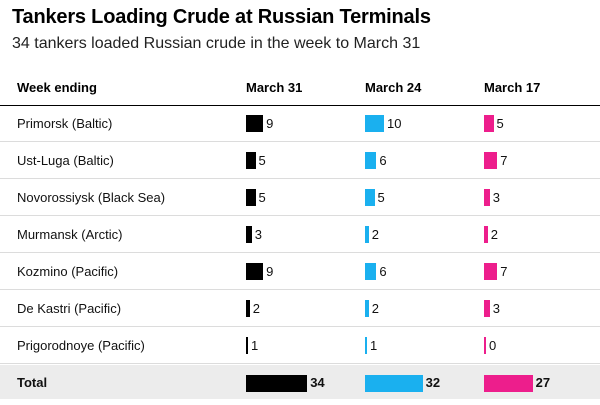  I want to click on total-label: Total, so click(32, 382).